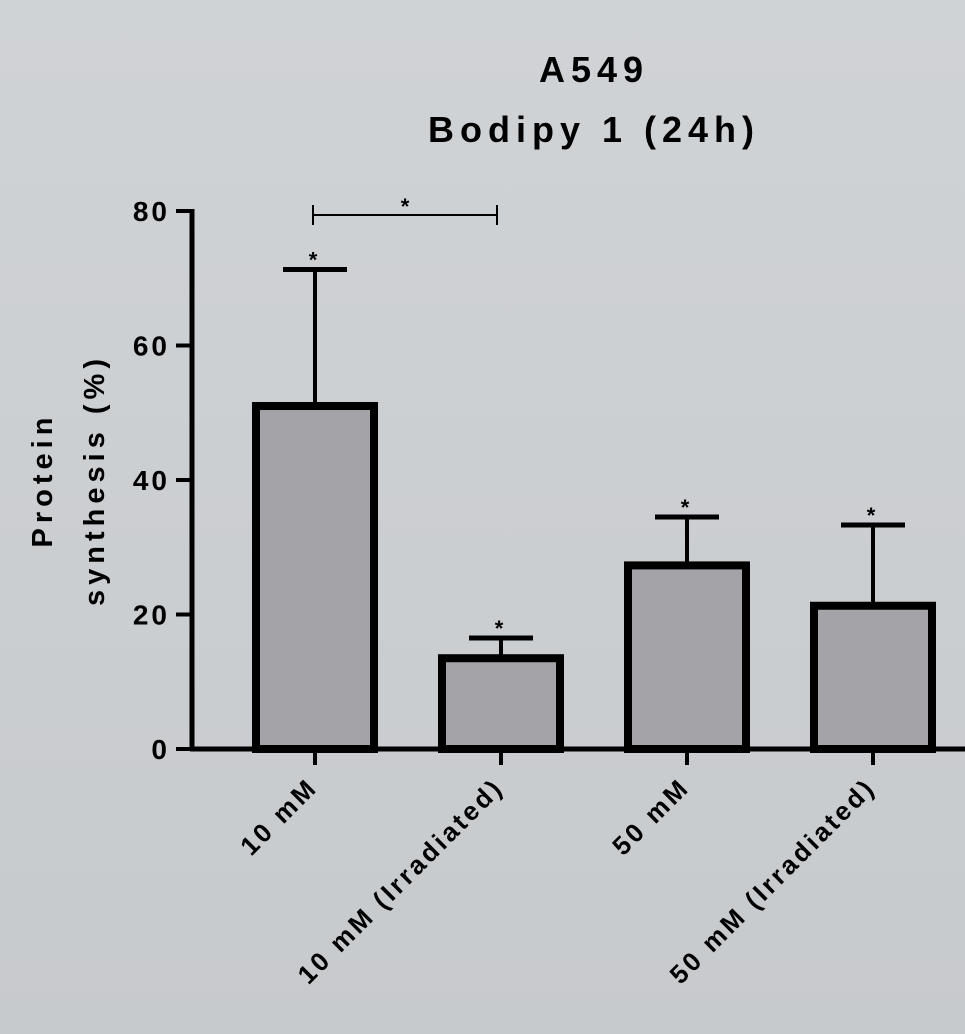 This screenshot has width=965, height=1034. Describe the element at coordinates (594, 69) in the screenshot. I see `chart-title-line-1: A549` at that location.